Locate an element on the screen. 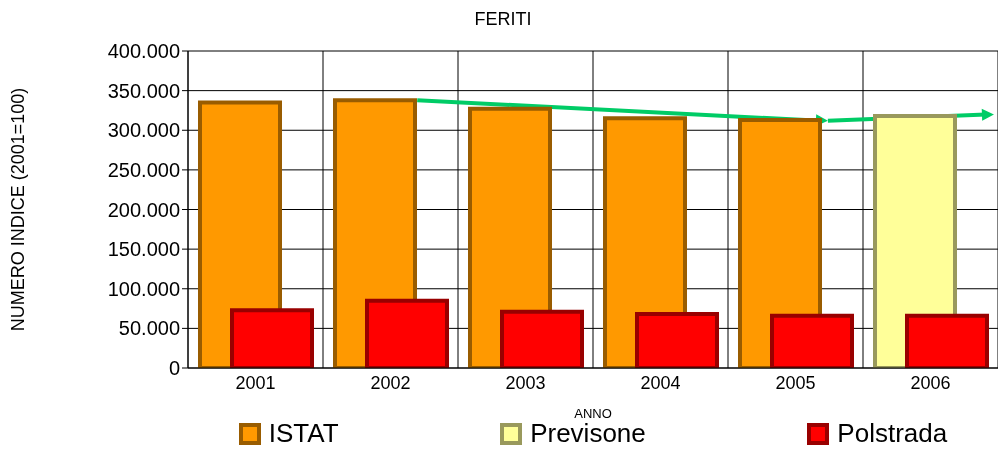  x-tick-label: 2006 is located at coordinates (930, 382).